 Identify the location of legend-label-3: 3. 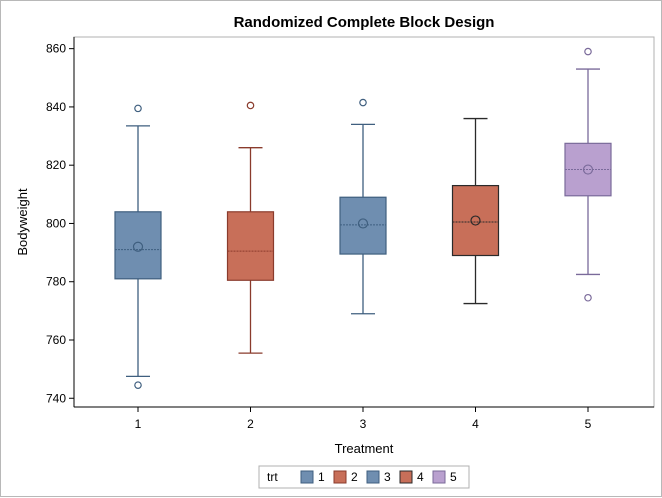
(387, 477).